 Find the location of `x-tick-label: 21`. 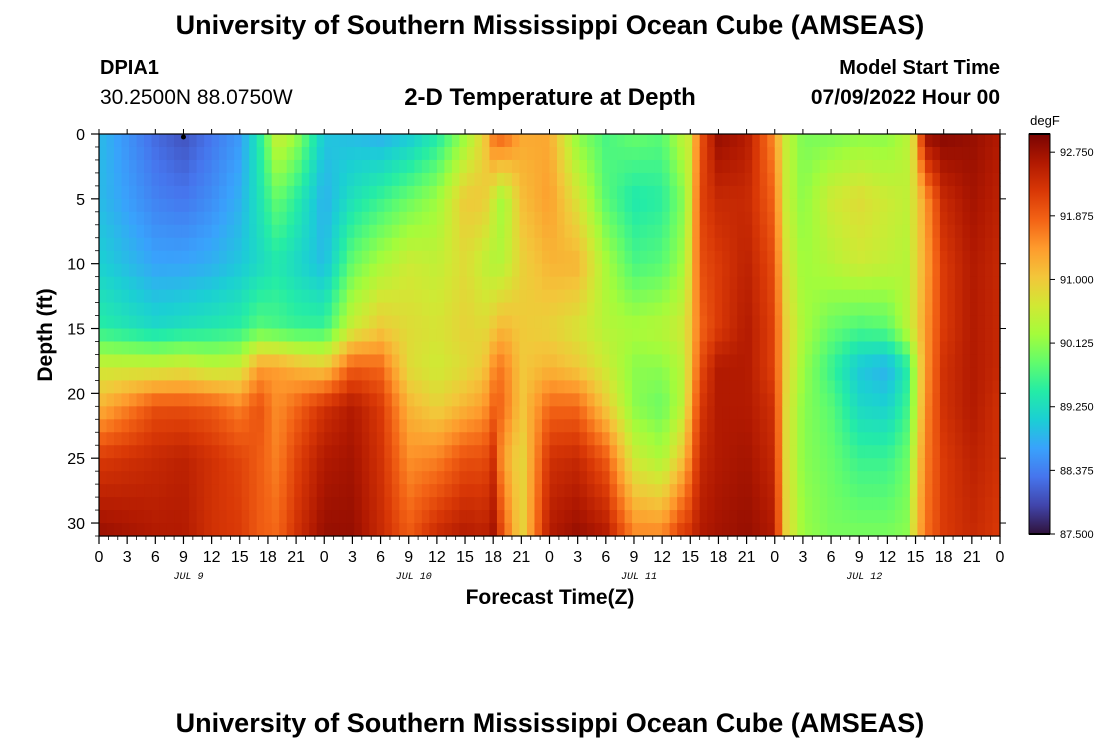

x-tick-label: 21 is located at coordinates (521, 557).